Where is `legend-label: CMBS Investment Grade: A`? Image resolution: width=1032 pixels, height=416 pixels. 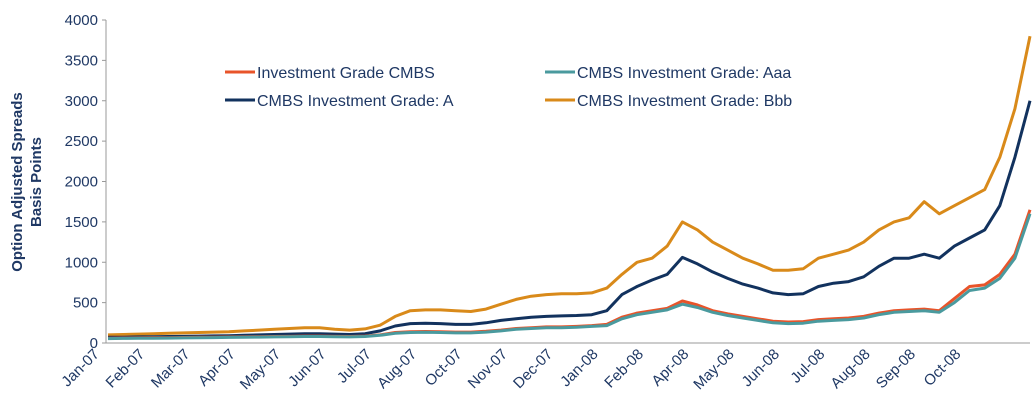
legend-label: CMBS Investment Grade: A is located at coordinates (355, 101).